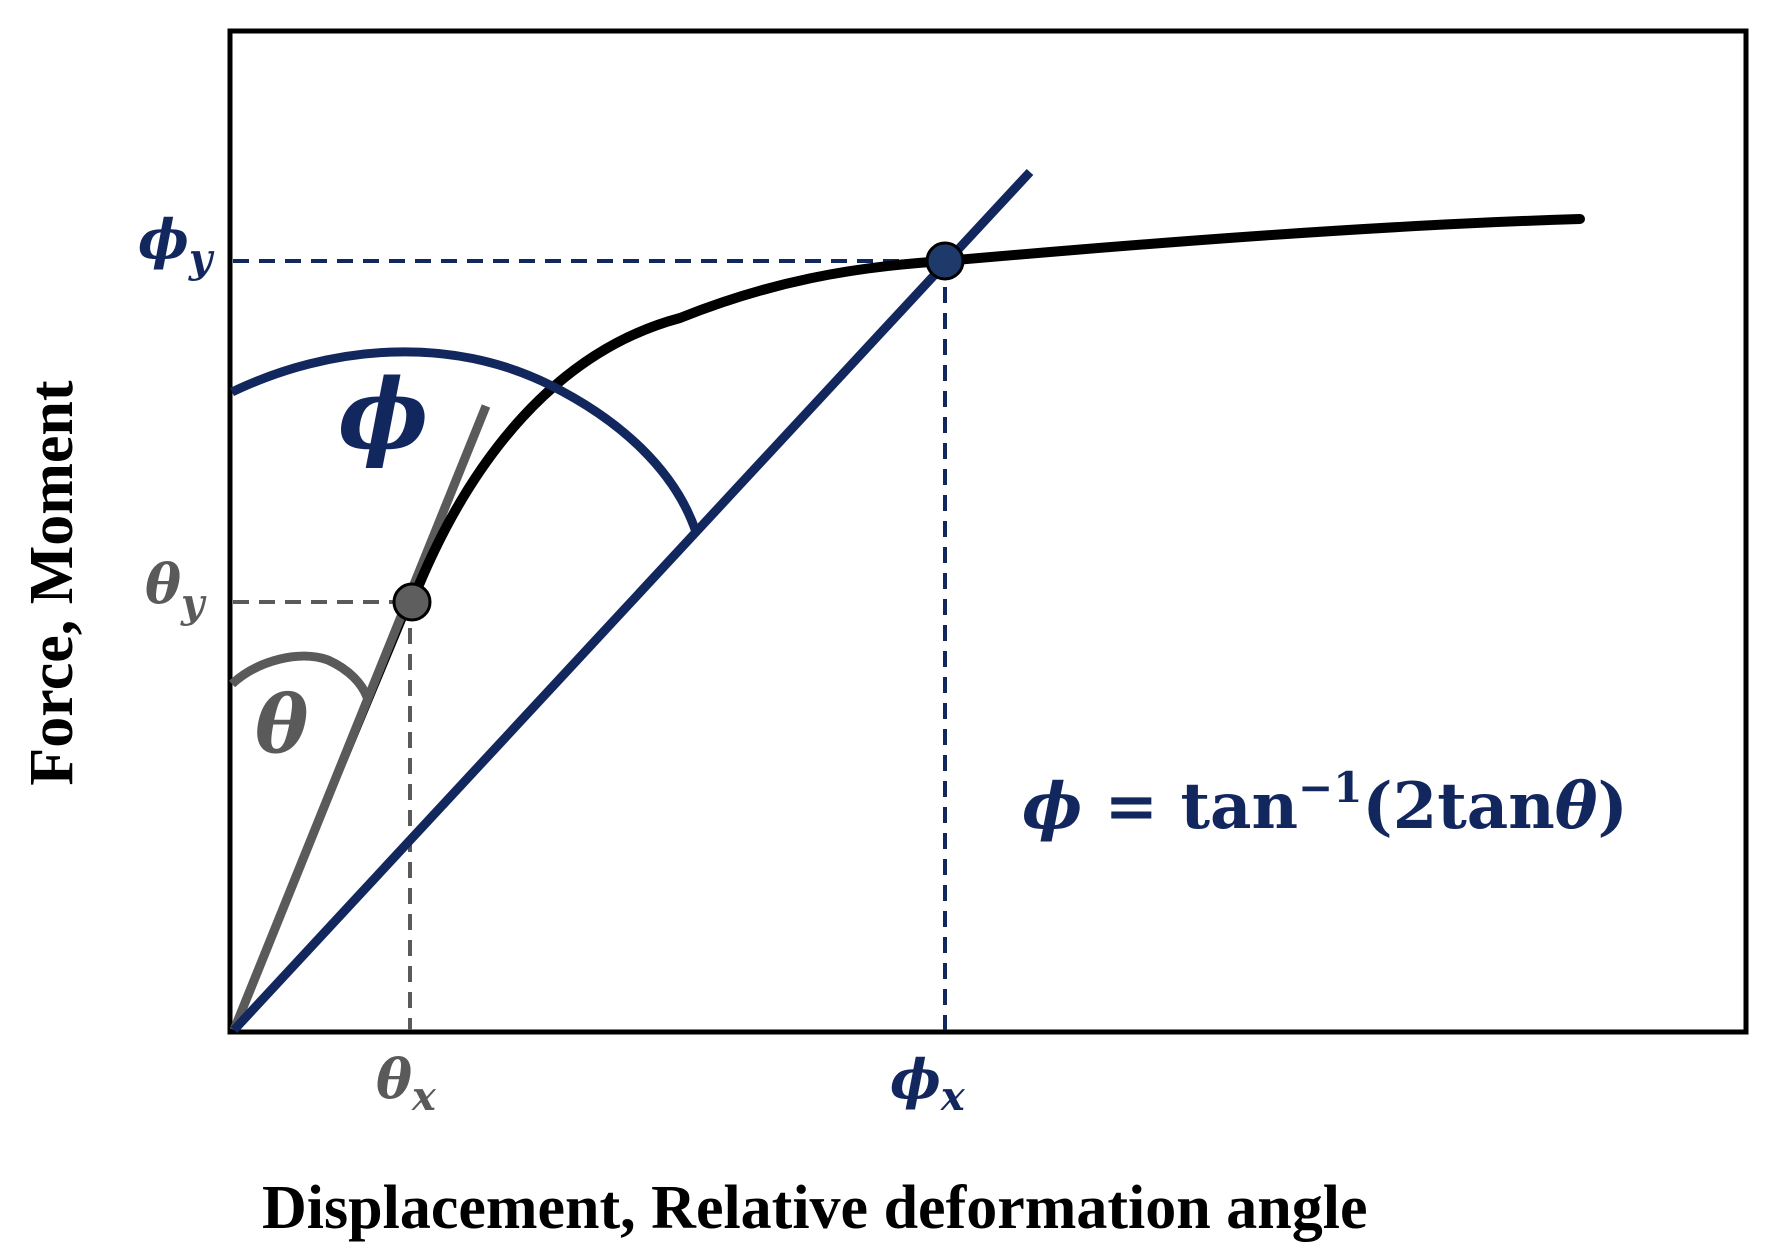 This screenshot has height=1250, width=1774. What do you see at coordinates (406, 1083) in the screenshot?
I see `theta-x-label: θx` at bounding box center [406, 1083].